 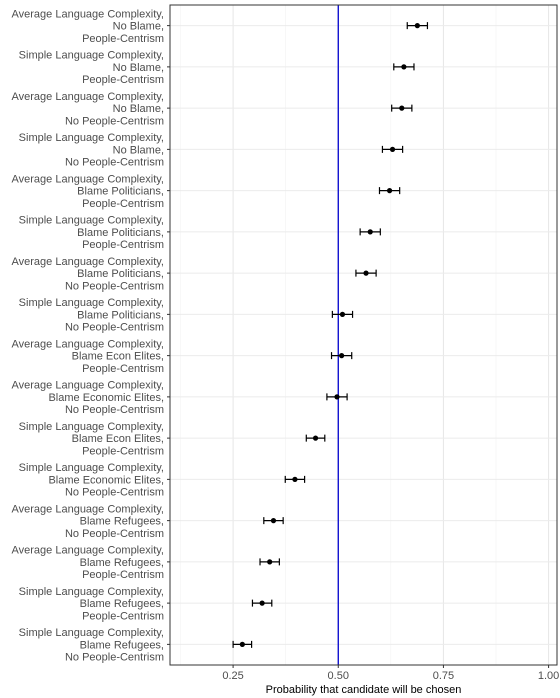 What do you see at coordinates (232, 676) in the screenshot?
I see `x-tick-label: 0.25` at bounding box center [232, 676].